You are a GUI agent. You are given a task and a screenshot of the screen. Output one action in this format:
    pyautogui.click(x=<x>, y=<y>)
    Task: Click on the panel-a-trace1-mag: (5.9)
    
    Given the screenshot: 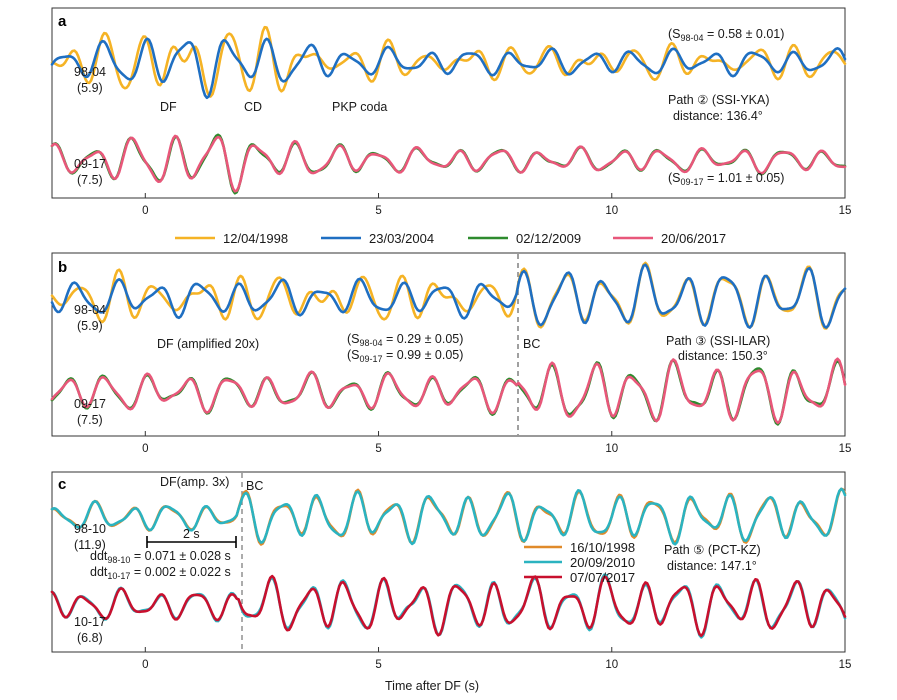 What is the action you would take?
    pyautogui.click(x=90, y=88)
    